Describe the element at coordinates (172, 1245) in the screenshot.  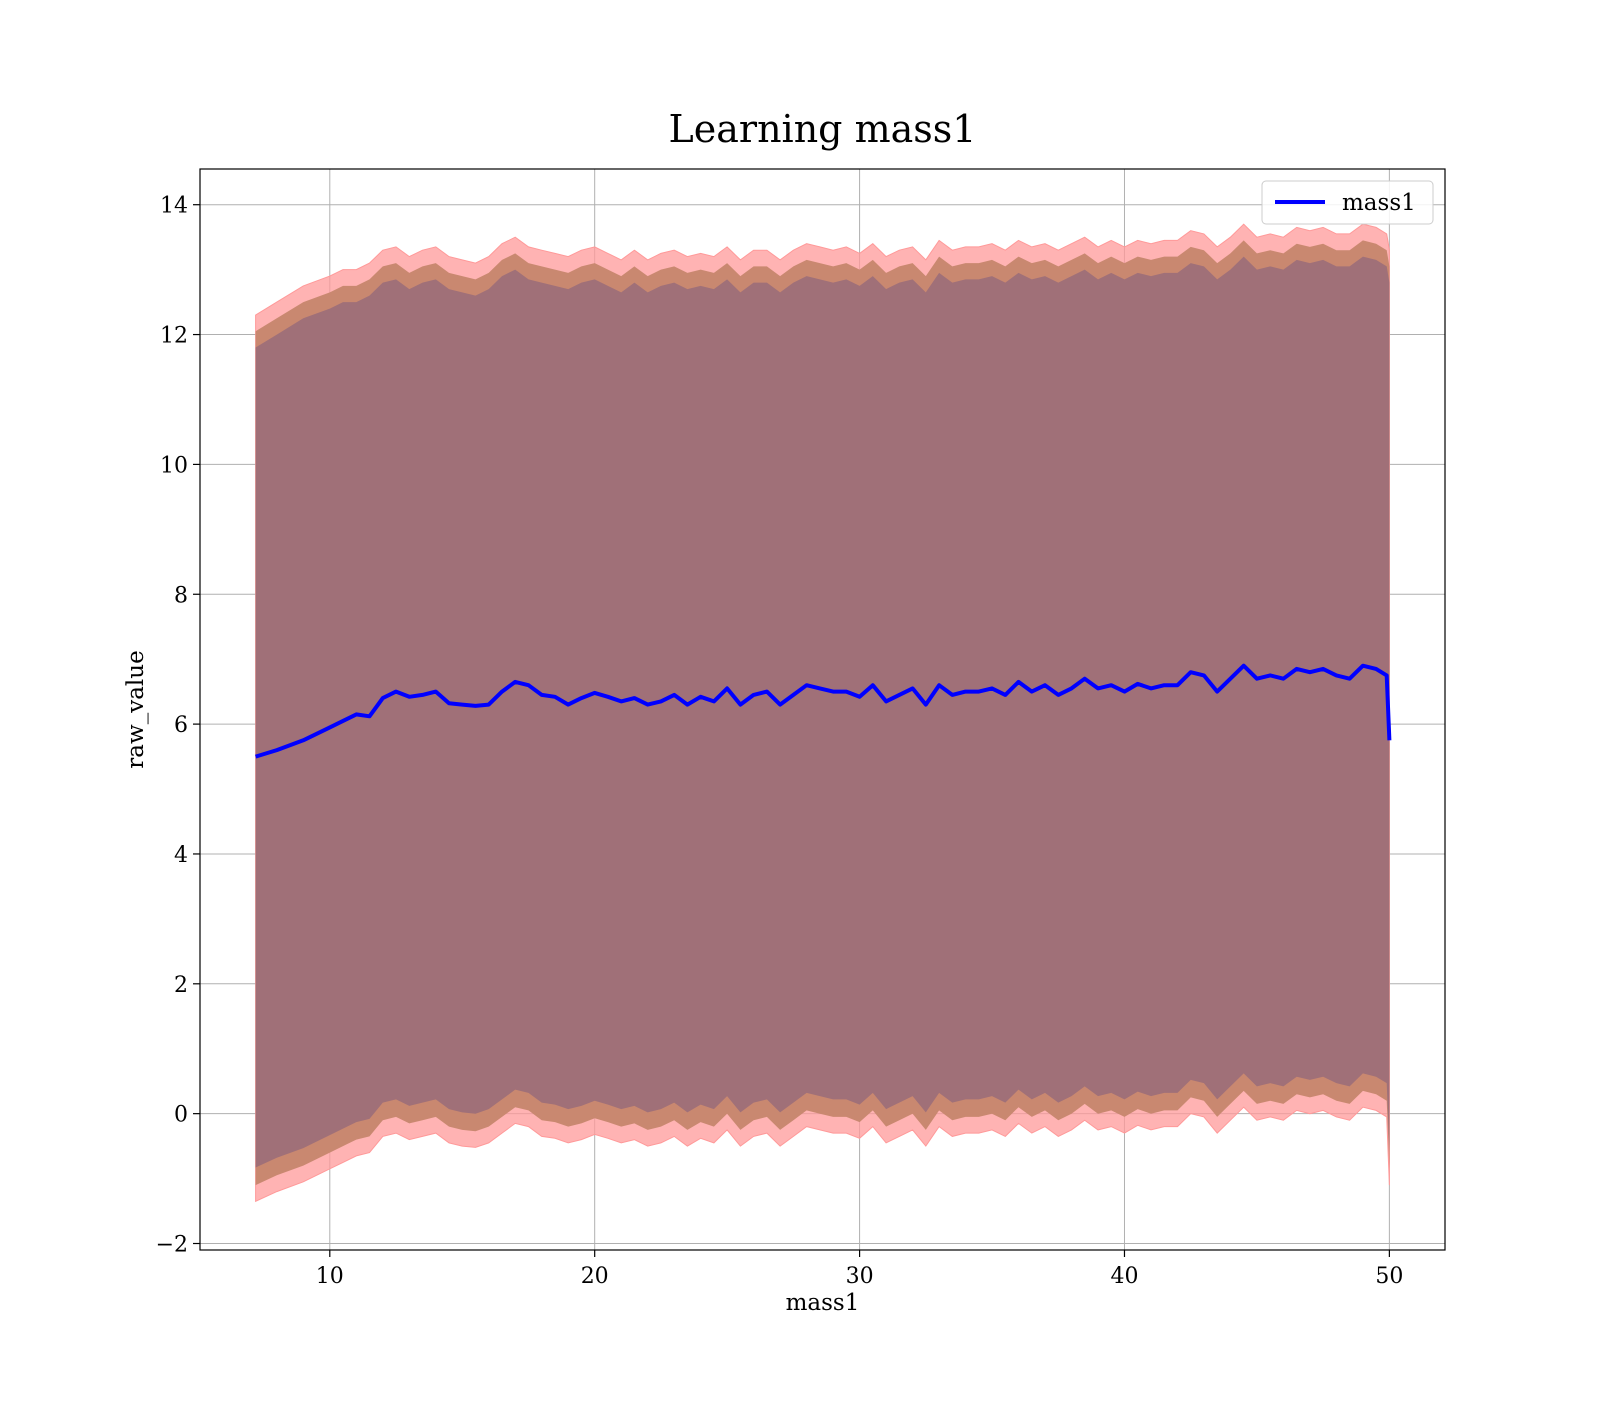
I see `y-tick-label-0: −2` at that location.